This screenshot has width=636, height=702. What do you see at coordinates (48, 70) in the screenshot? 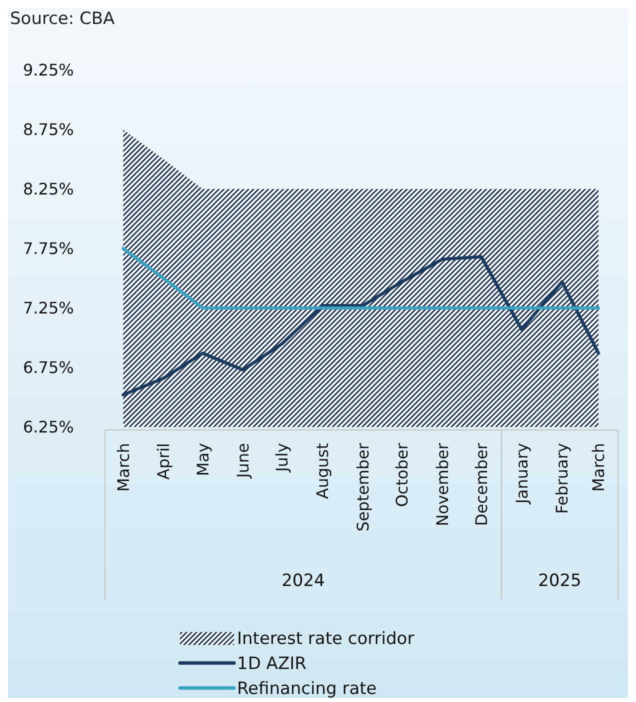
I see `y-tick-label: 9.25%` at bounding box center [48, 70].